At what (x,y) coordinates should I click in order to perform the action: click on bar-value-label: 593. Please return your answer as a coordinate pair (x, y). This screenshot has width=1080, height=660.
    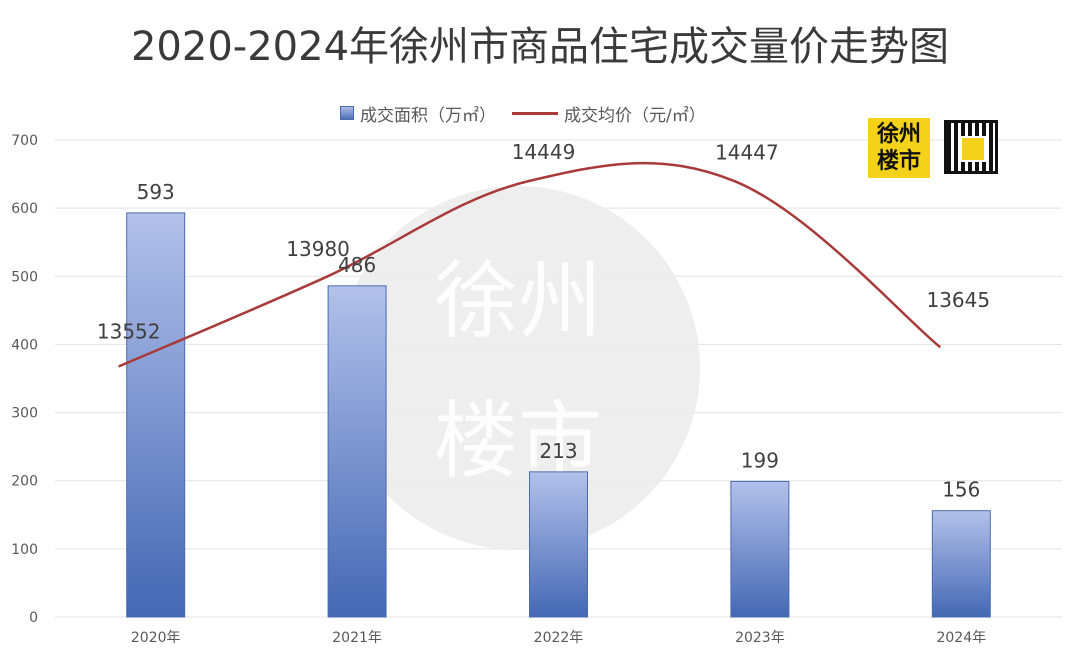
    Looking at the image, I should click on (156, 192).